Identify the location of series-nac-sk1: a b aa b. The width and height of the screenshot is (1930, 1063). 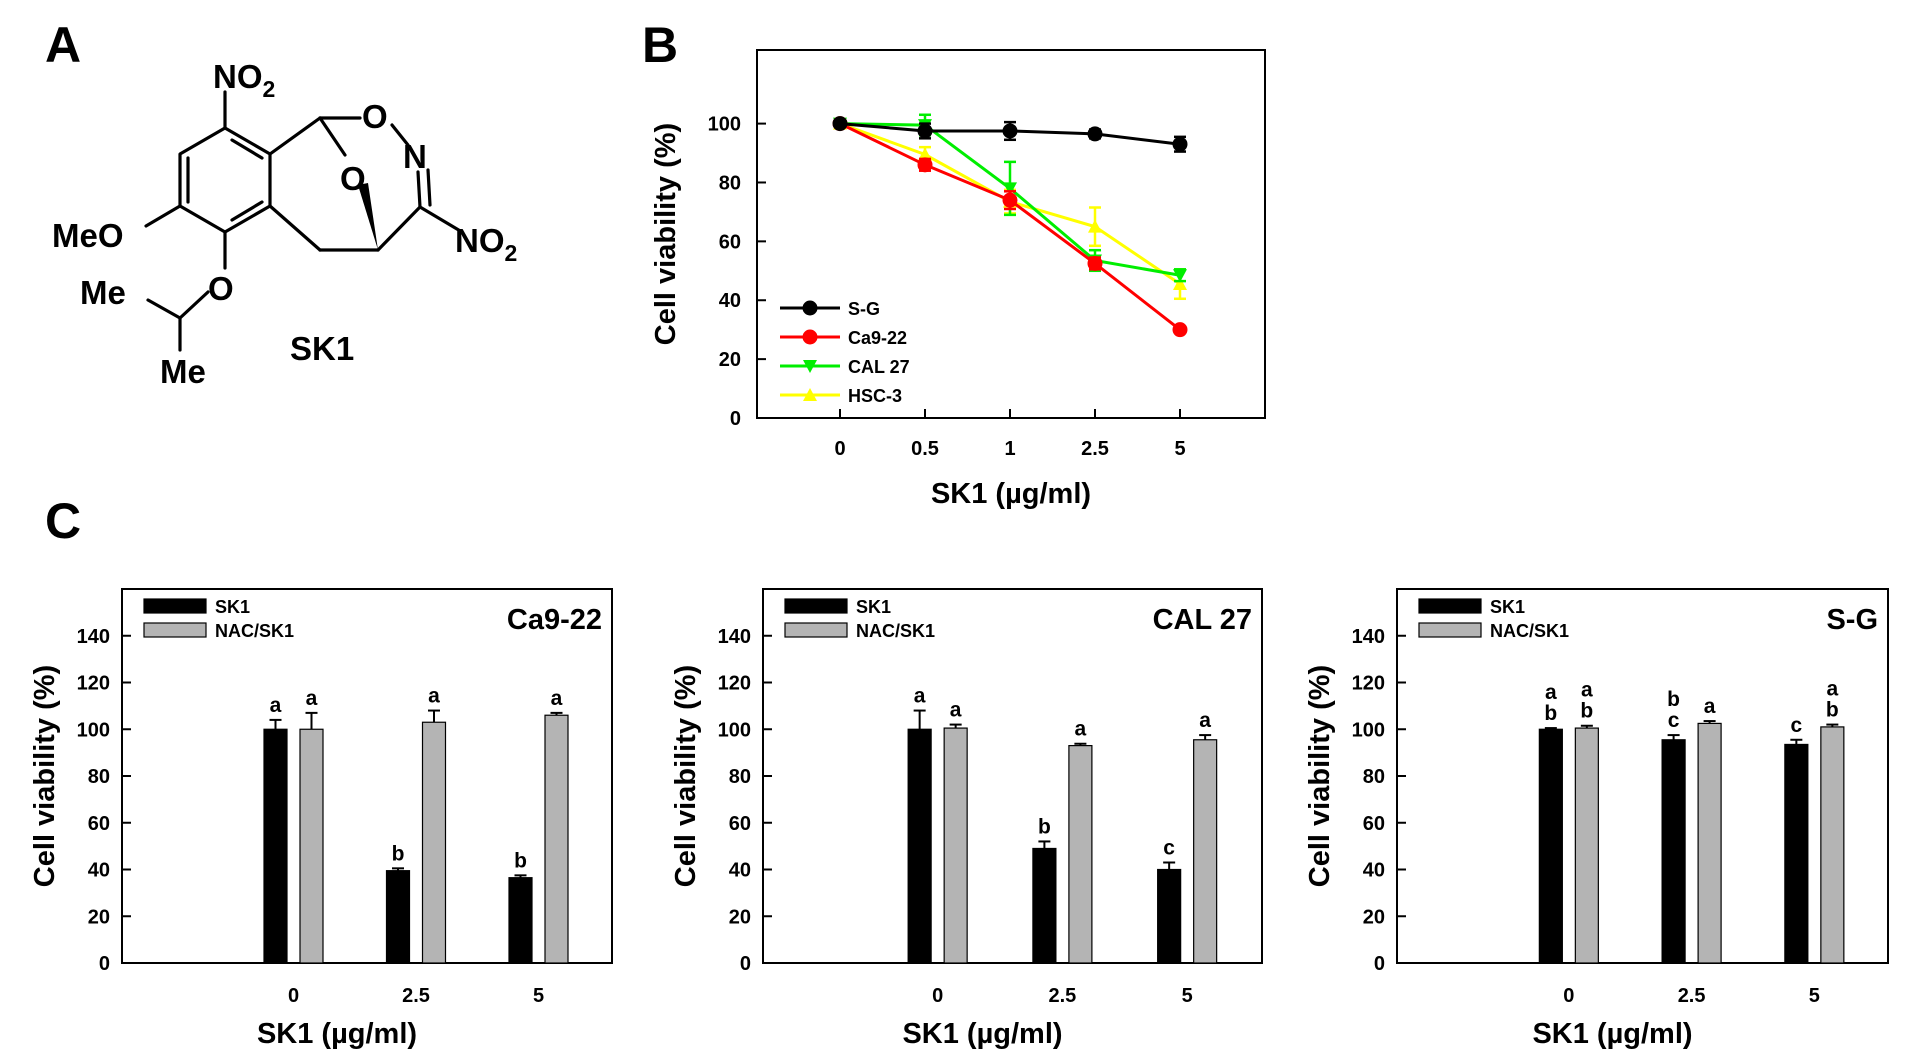
(1709, 821).